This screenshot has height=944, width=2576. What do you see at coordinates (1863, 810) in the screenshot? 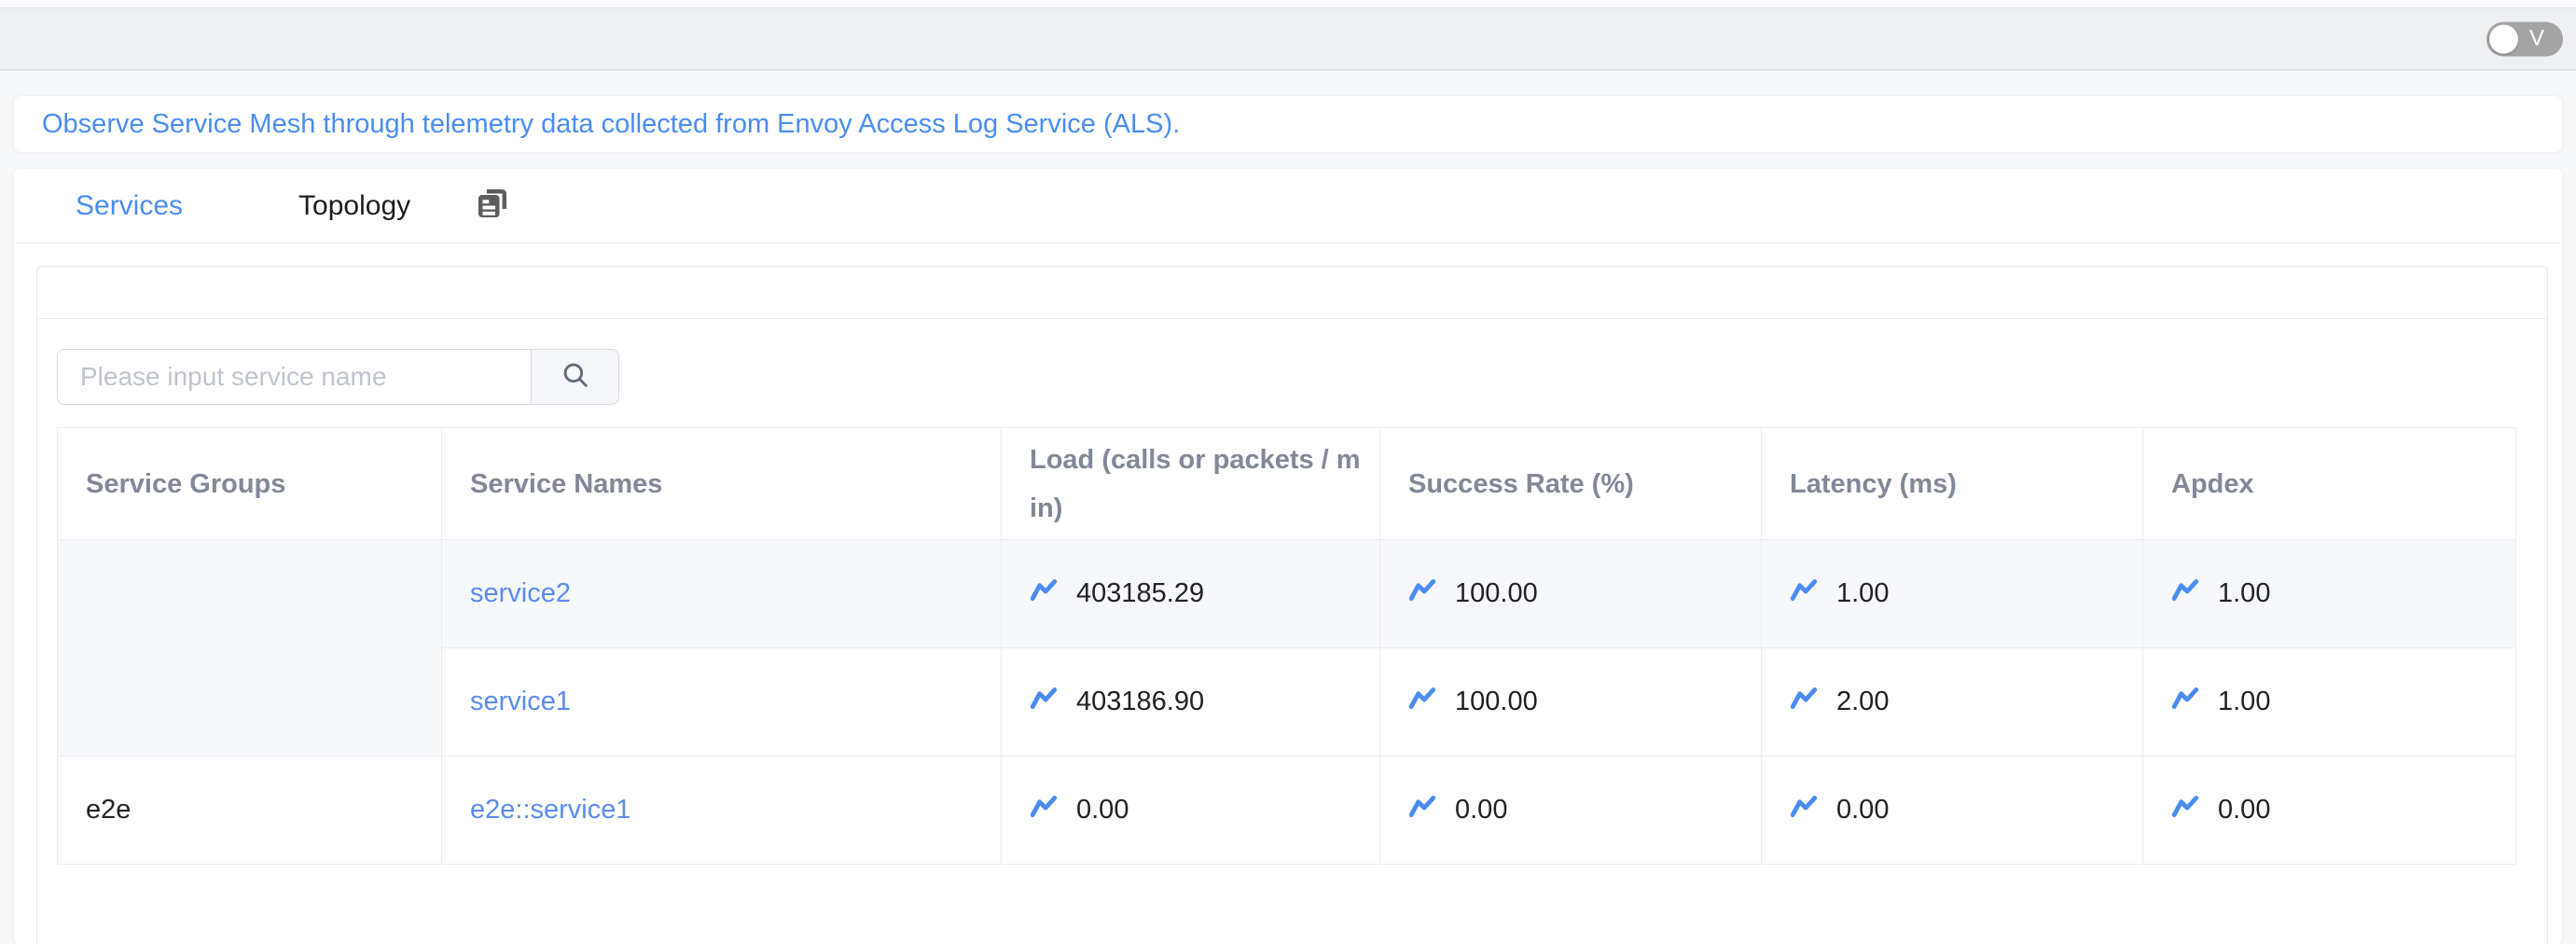
I see `latency-value: 0.00` at bounding box center [1863, 810].